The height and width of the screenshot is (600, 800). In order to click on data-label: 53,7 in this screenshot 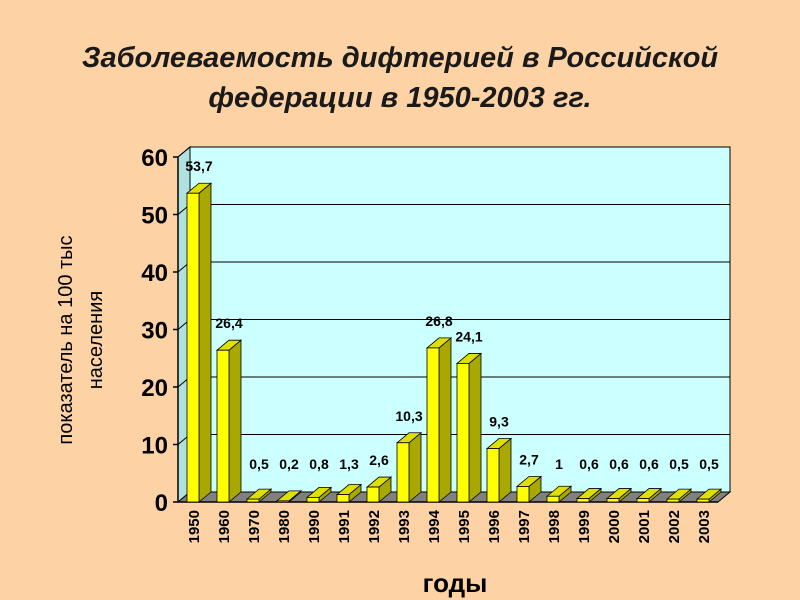, I will do `click(198, 166)`.